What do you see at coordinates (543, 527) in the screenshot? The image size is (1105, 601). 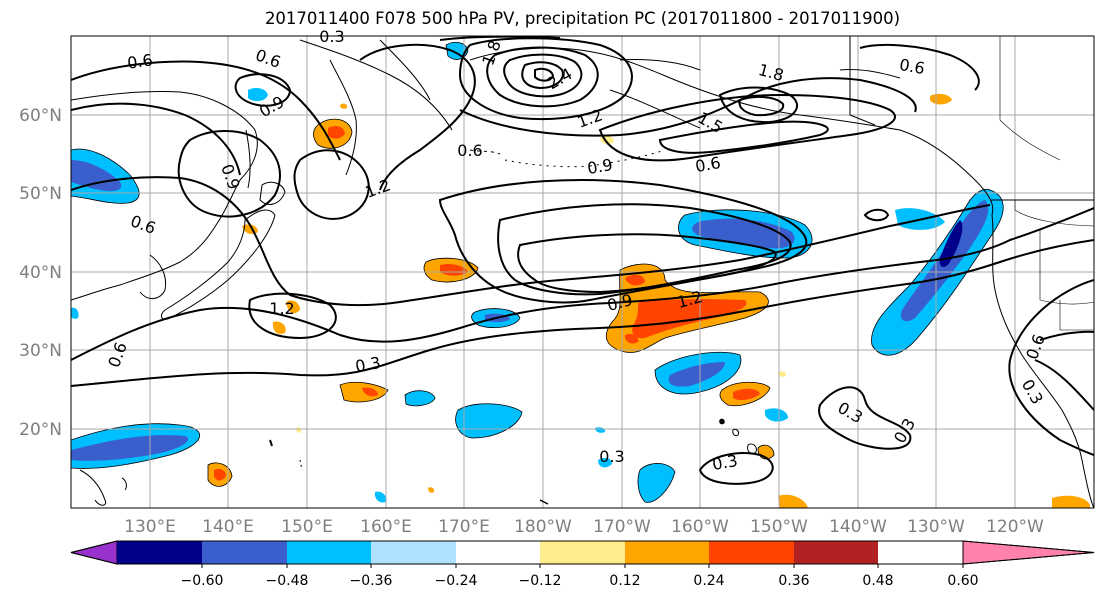 I see `longitude-label: 180°W` at bounding box center [543, 527].